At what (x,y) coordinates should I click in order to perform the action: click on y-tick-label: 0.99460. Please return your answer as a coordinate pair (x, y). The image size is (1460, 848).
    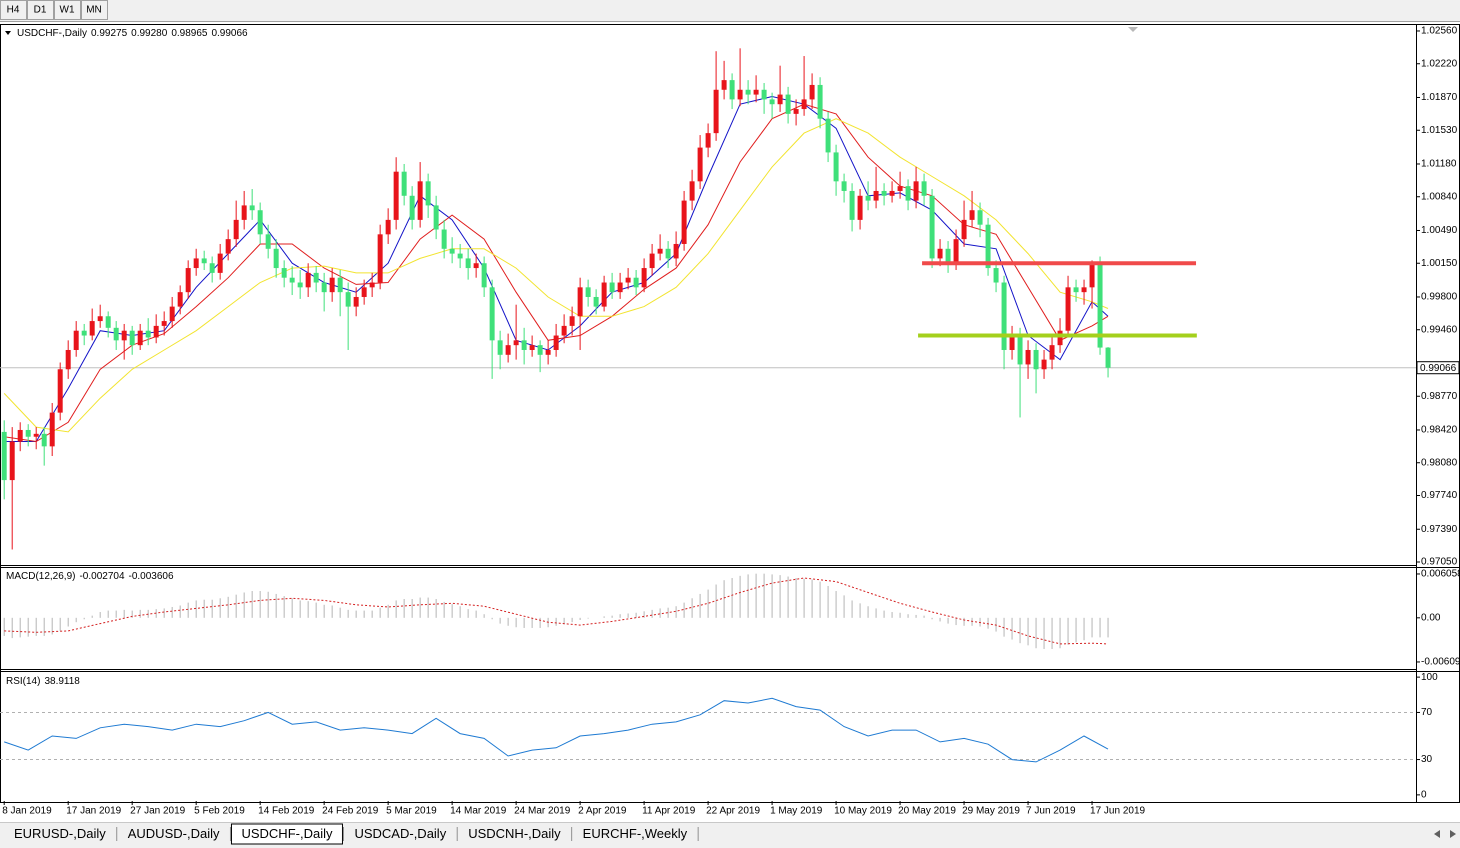
    Looking at the image, I should click on (1439, 329).